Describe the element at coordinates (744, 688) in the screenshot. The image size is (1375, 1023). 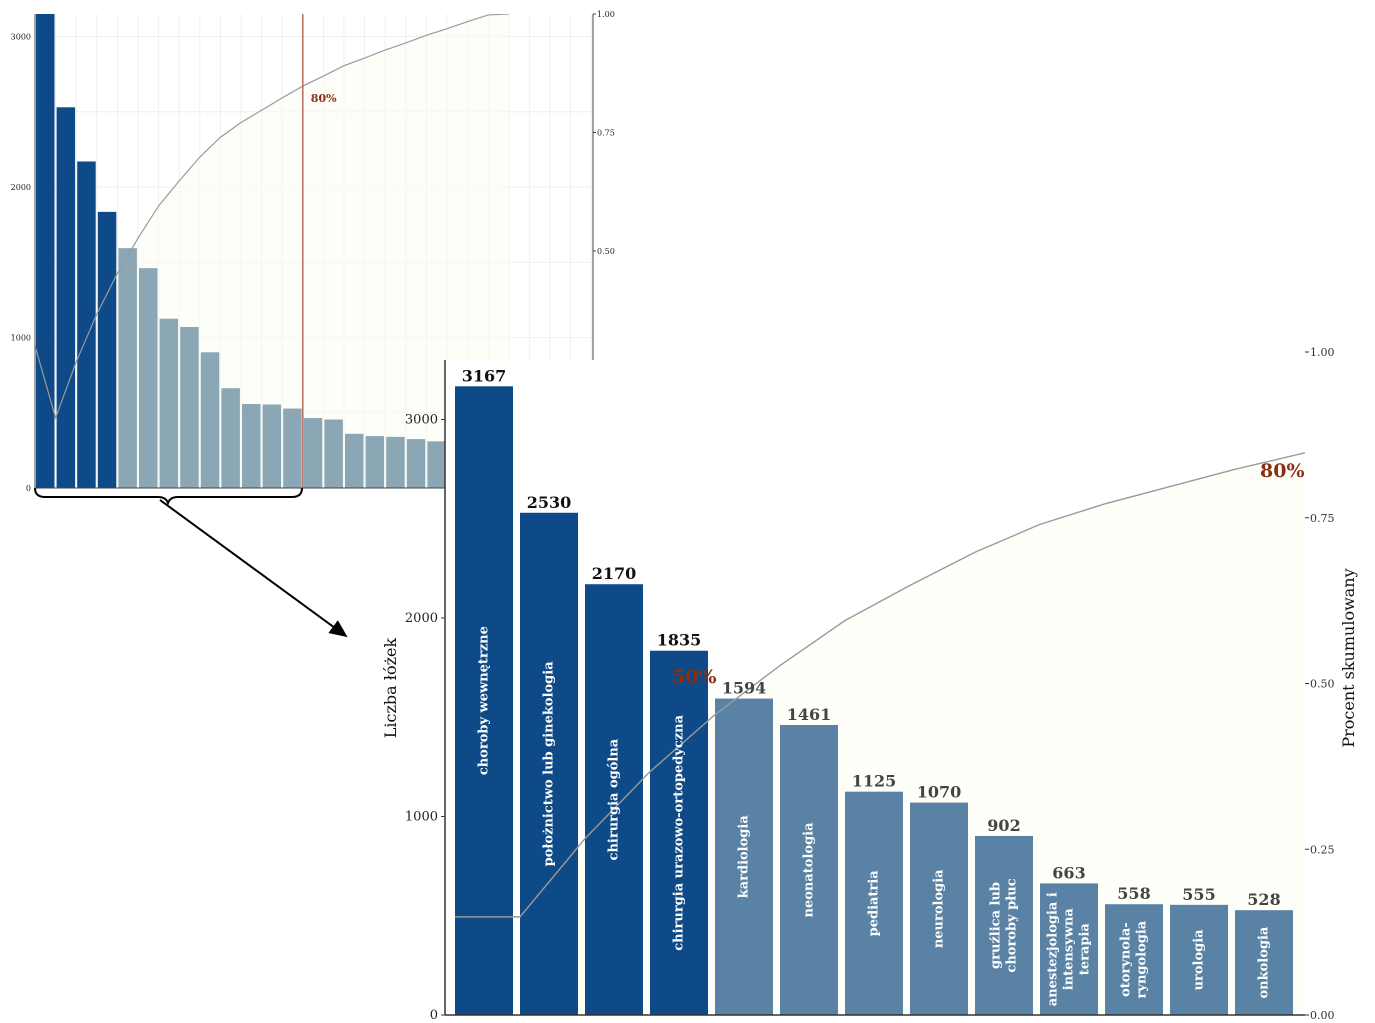
I see `detail-value-label: 1594` at that location.